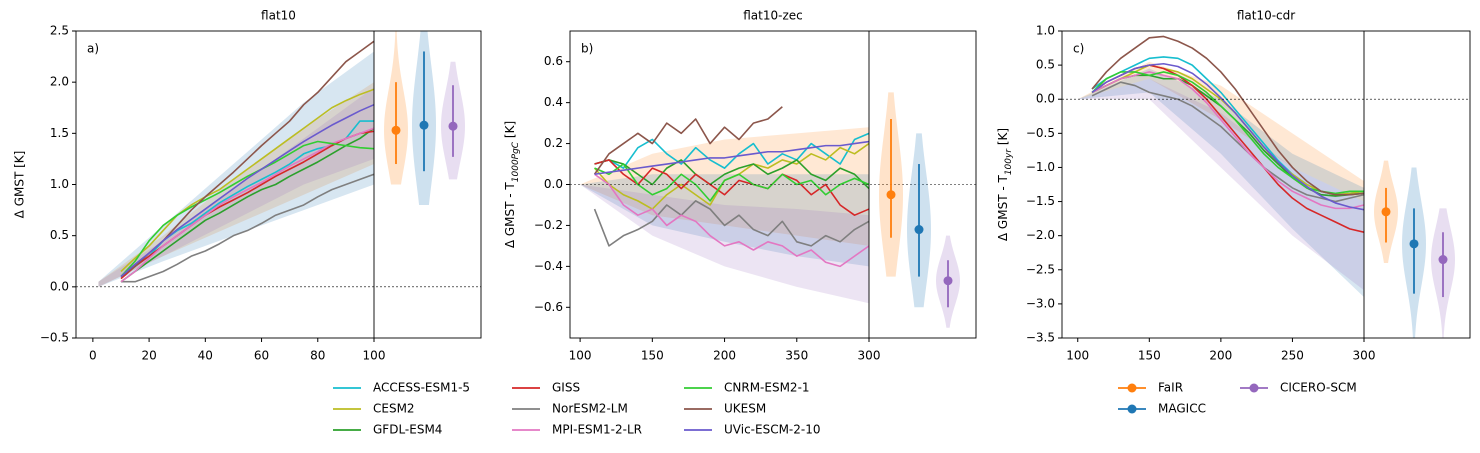 The height and width of the screenshot is (453, 1480). Describe the element at coordinates (548, 266) in the screenshot. I see `y-tick-label: −0.4` at that location.